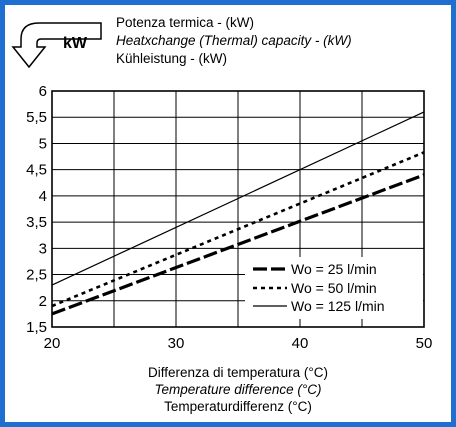 The height and width of the screenshot is (427, 456). I want to click on y-tick-label: 2,5, so click(36, 275).